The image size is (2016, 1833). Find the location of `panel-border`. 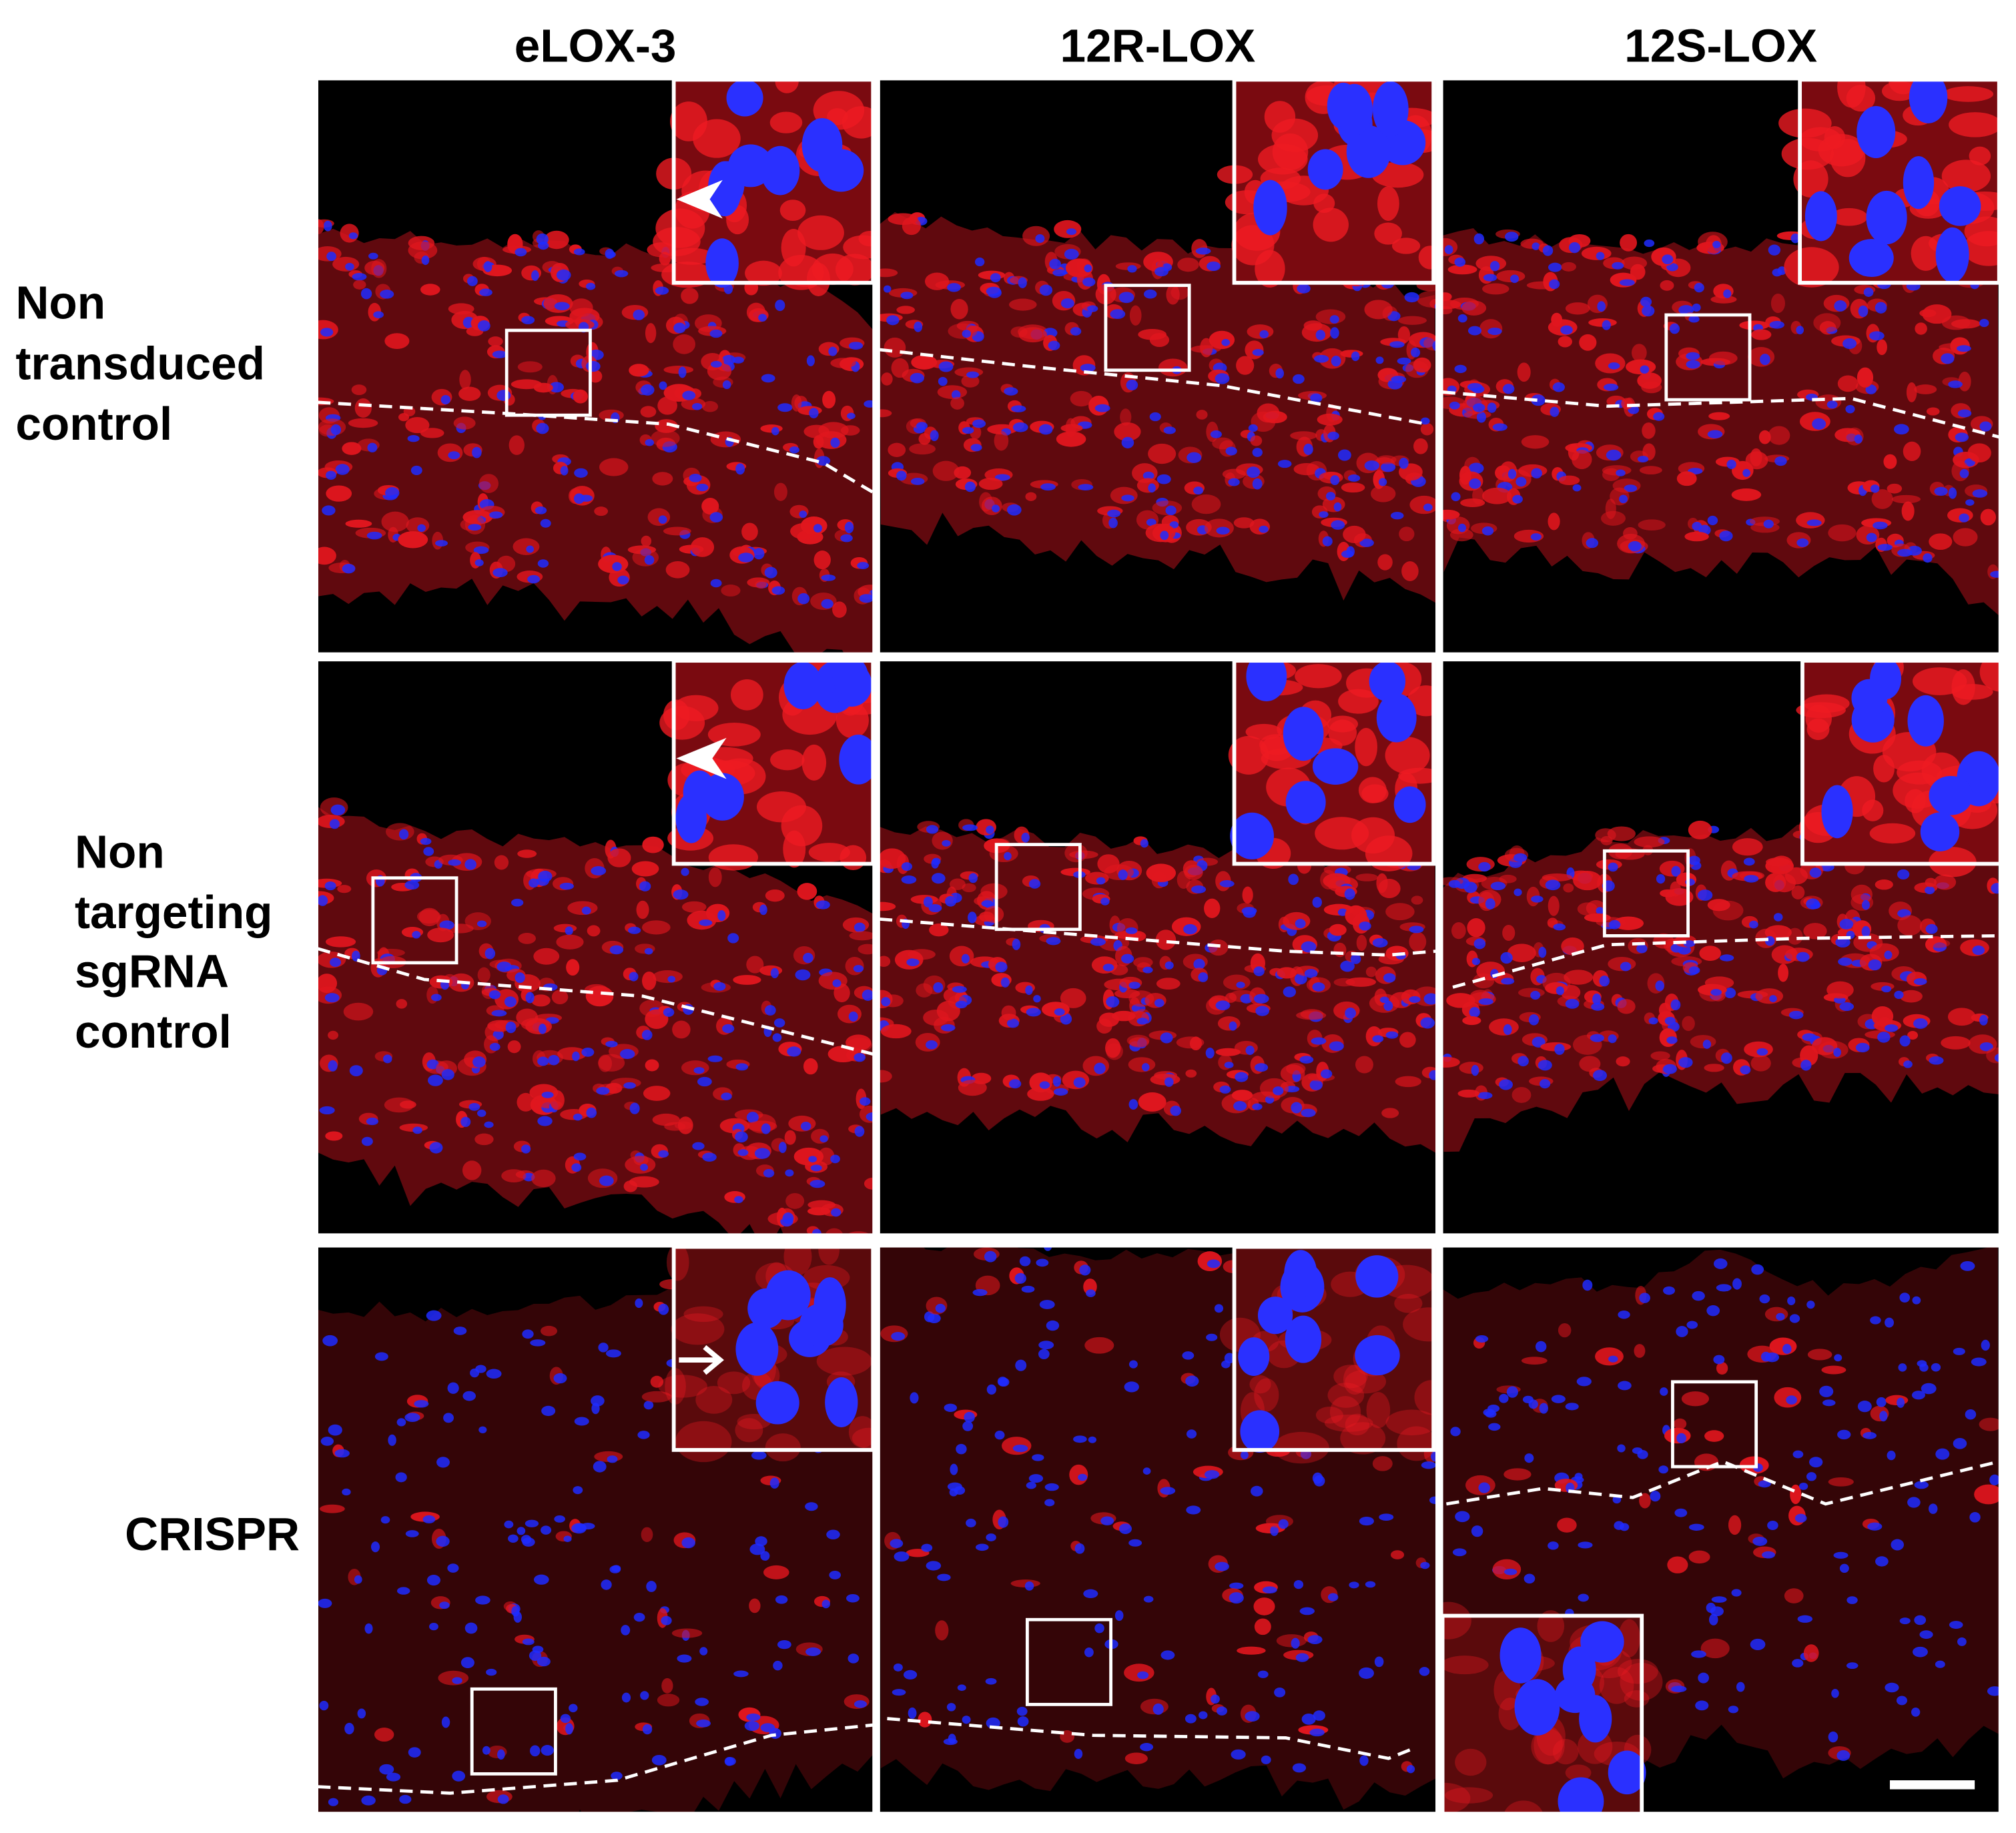

panel-border is located at coordinates (595, 1530).